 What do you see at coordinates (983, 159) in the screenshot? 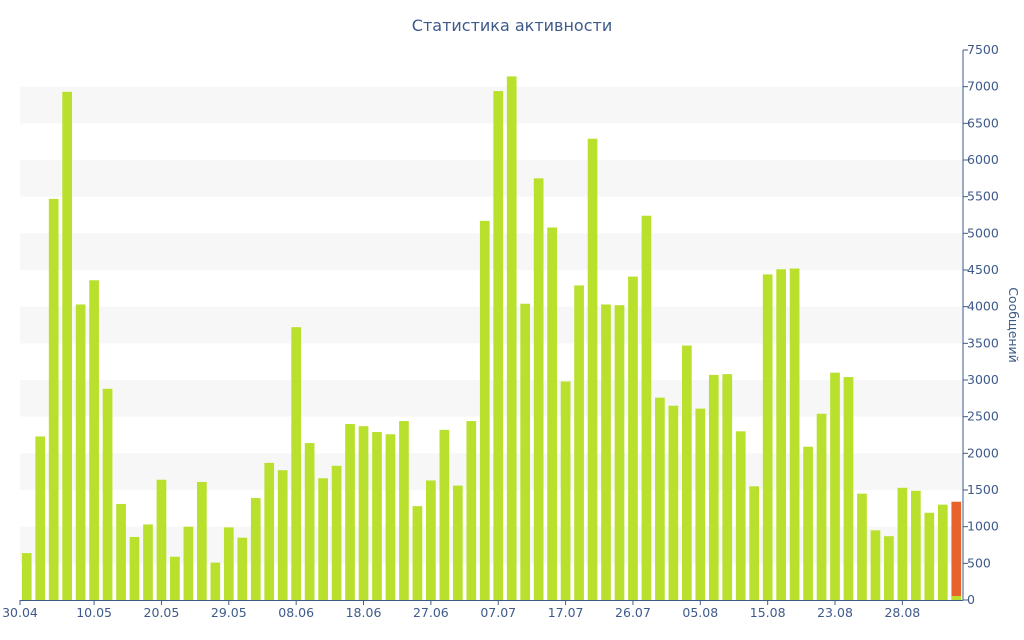
I see `y-tick-label: 6000` at bounding box center [983, 159].